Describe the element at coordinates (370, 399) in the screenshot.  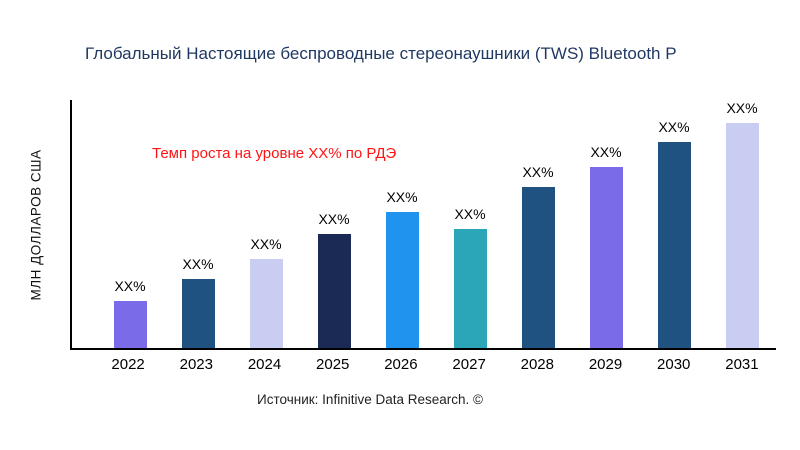
I see `source-attribution: Источник: Infinitive Data Research. ©` at that location.